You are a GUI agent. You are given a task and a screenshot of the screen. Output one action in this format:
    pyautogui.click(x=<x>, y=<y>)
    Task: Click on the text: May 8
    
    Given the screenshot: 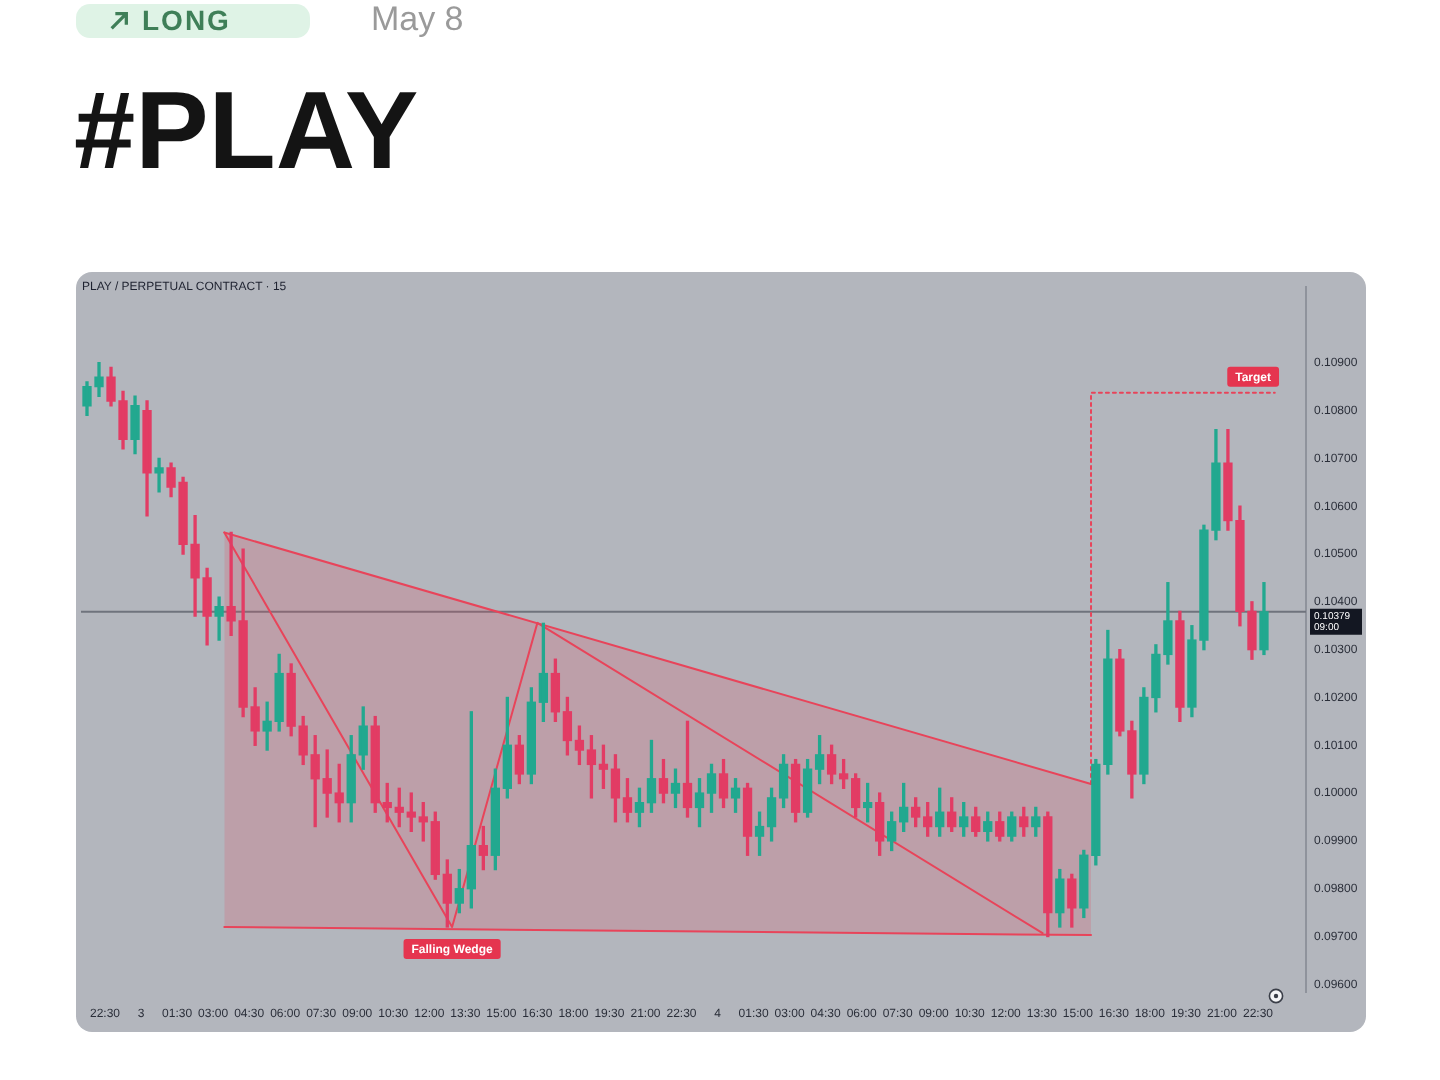 What is the action you would take?
    pyautogui.click(x=417, y=19)
    